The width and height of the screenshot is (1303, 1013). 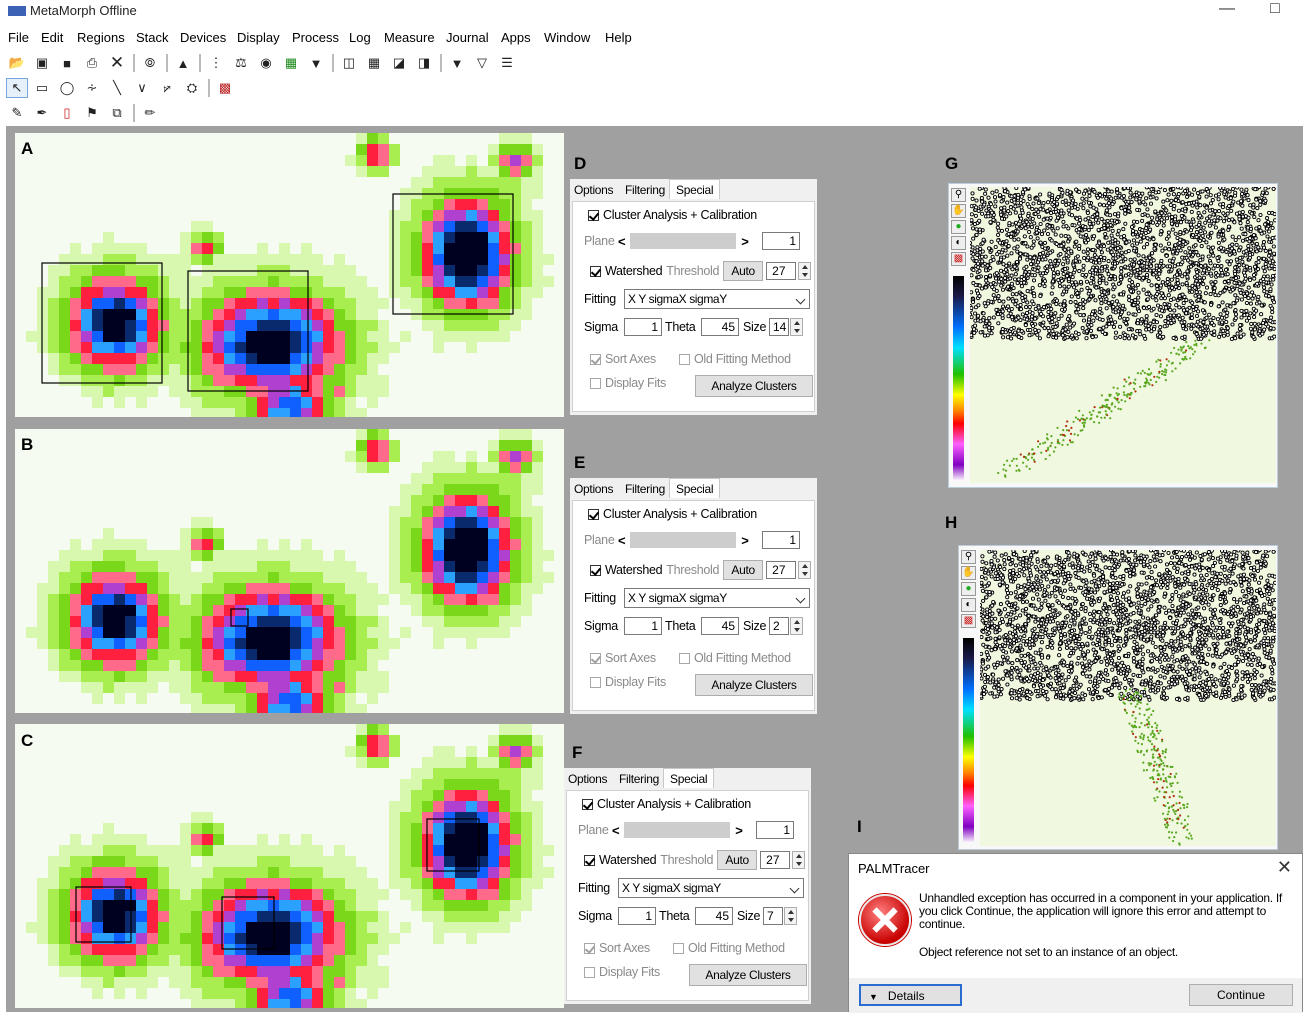 I want to click on copy-tool-icon: ⧉, so click(x=117, y=112).